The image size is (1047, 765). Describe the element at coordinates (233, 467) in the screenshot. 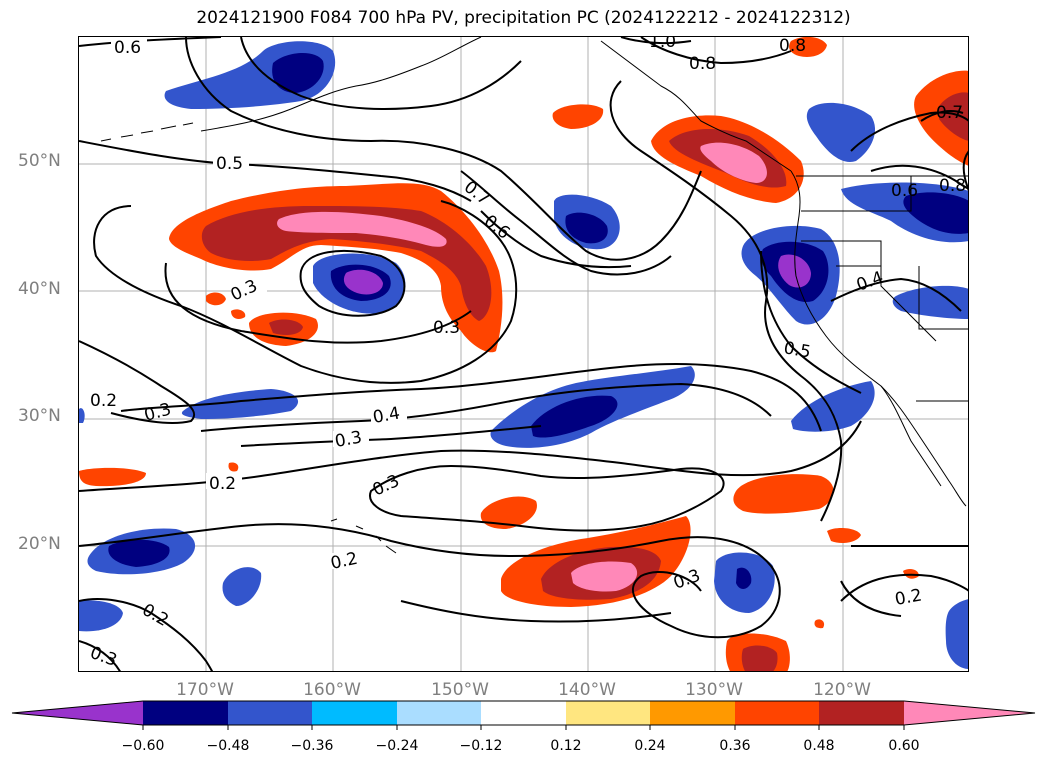

I see `pos-blob-25n-tiny` at that location.